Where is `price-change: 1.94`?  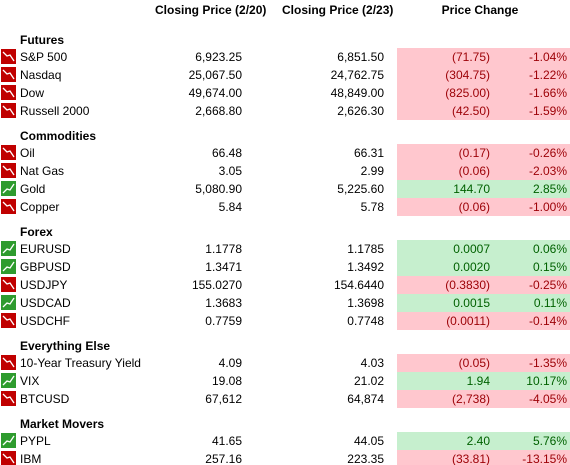 price-change: 1.94 is located at coordinates (478, 381).